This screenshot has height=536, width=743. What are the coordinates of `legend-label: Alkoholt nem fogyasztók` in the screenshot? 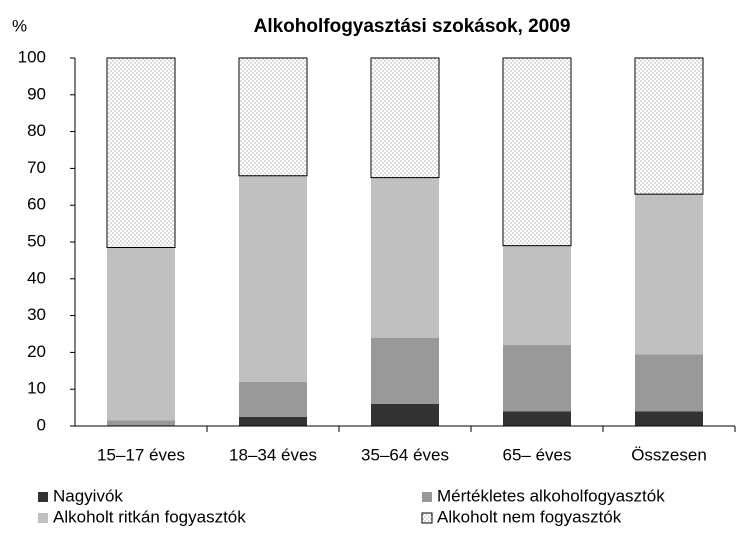 It's located at (529, 516).